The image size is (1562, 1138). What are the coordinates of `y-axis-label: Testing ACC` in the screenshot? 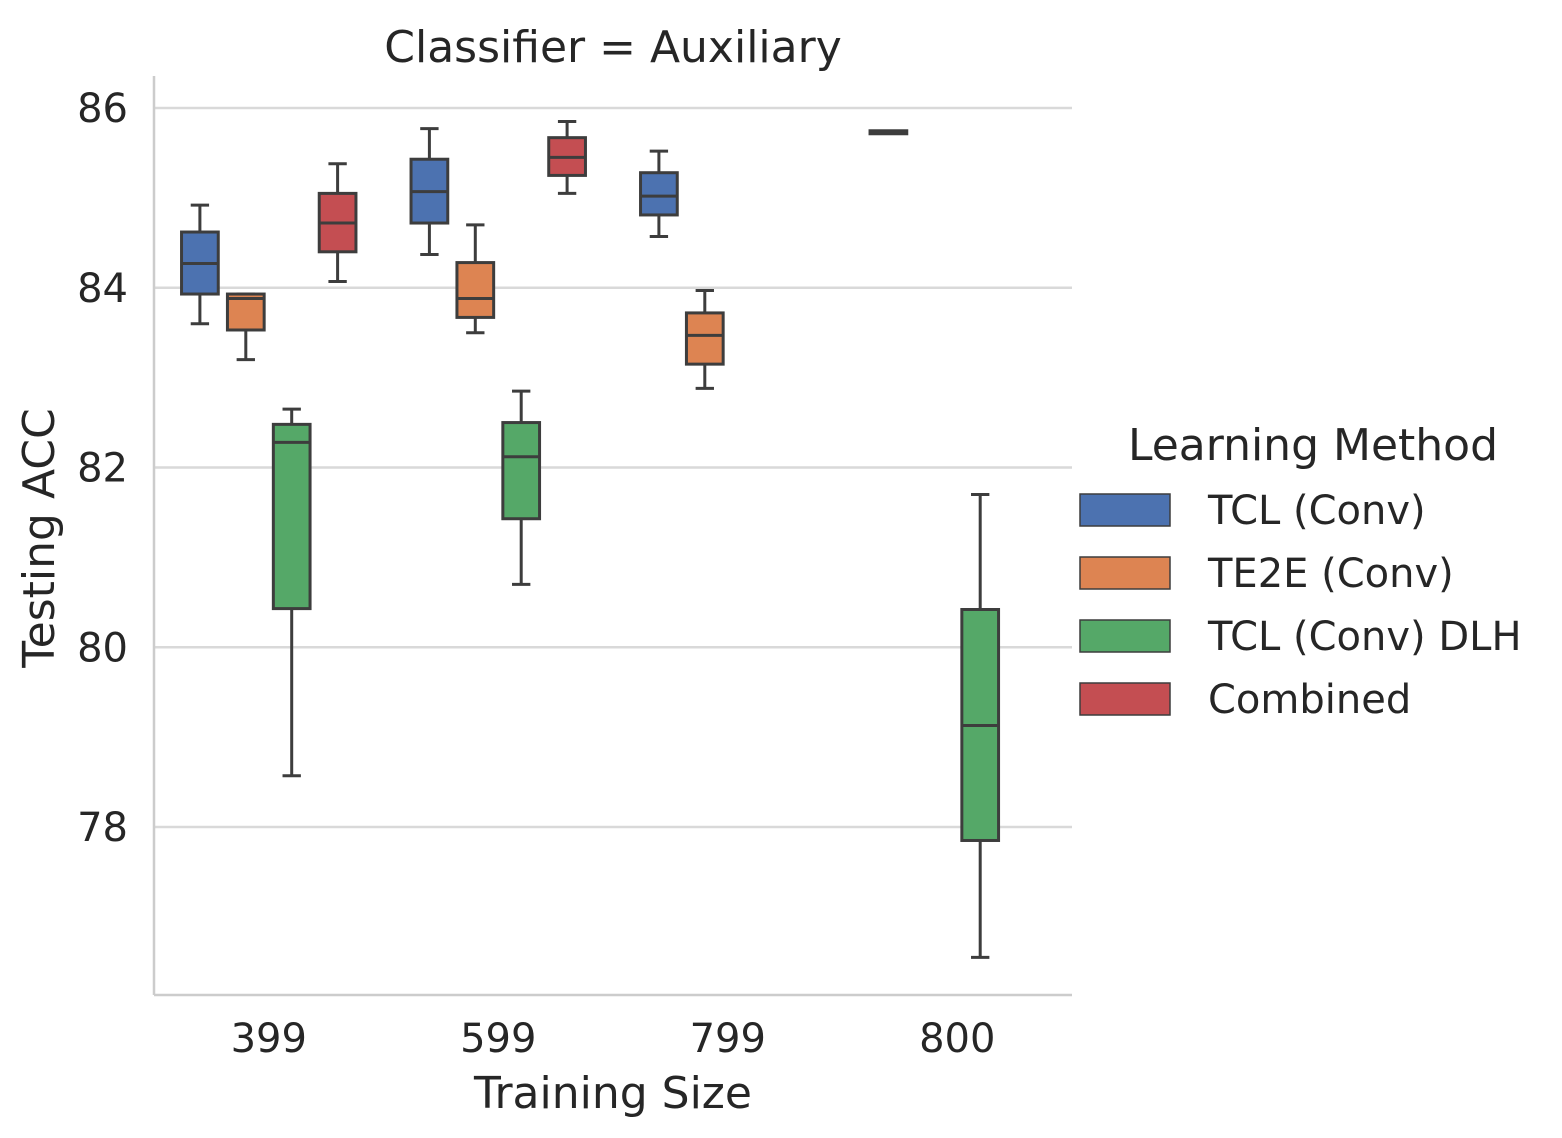 It's located at (39, 538).